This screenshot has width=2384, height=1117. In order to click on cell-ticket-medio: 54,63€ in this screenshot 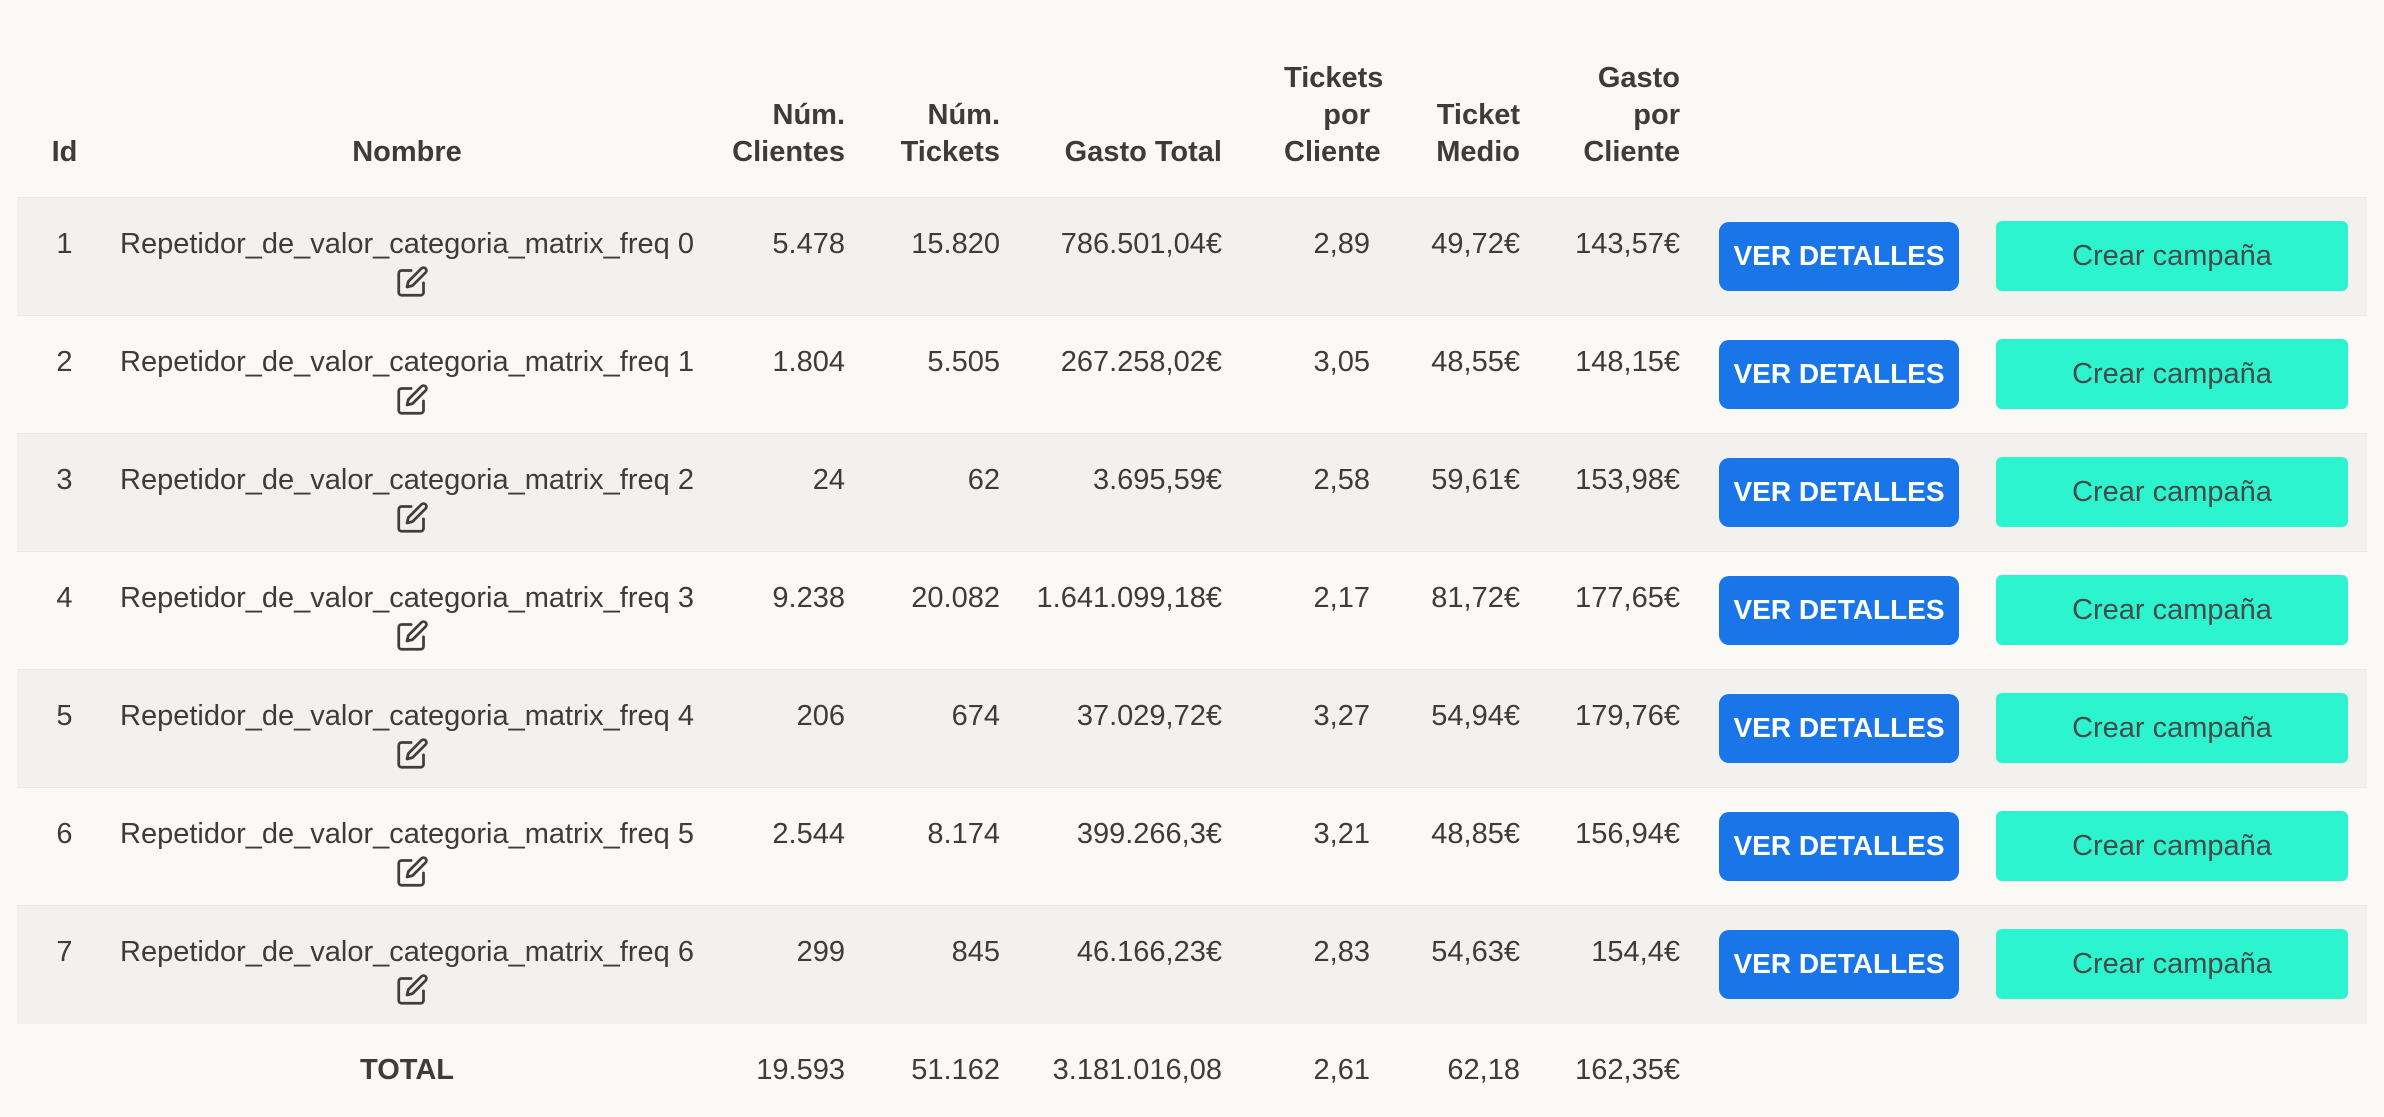, I will do `click(1475, 952)`.